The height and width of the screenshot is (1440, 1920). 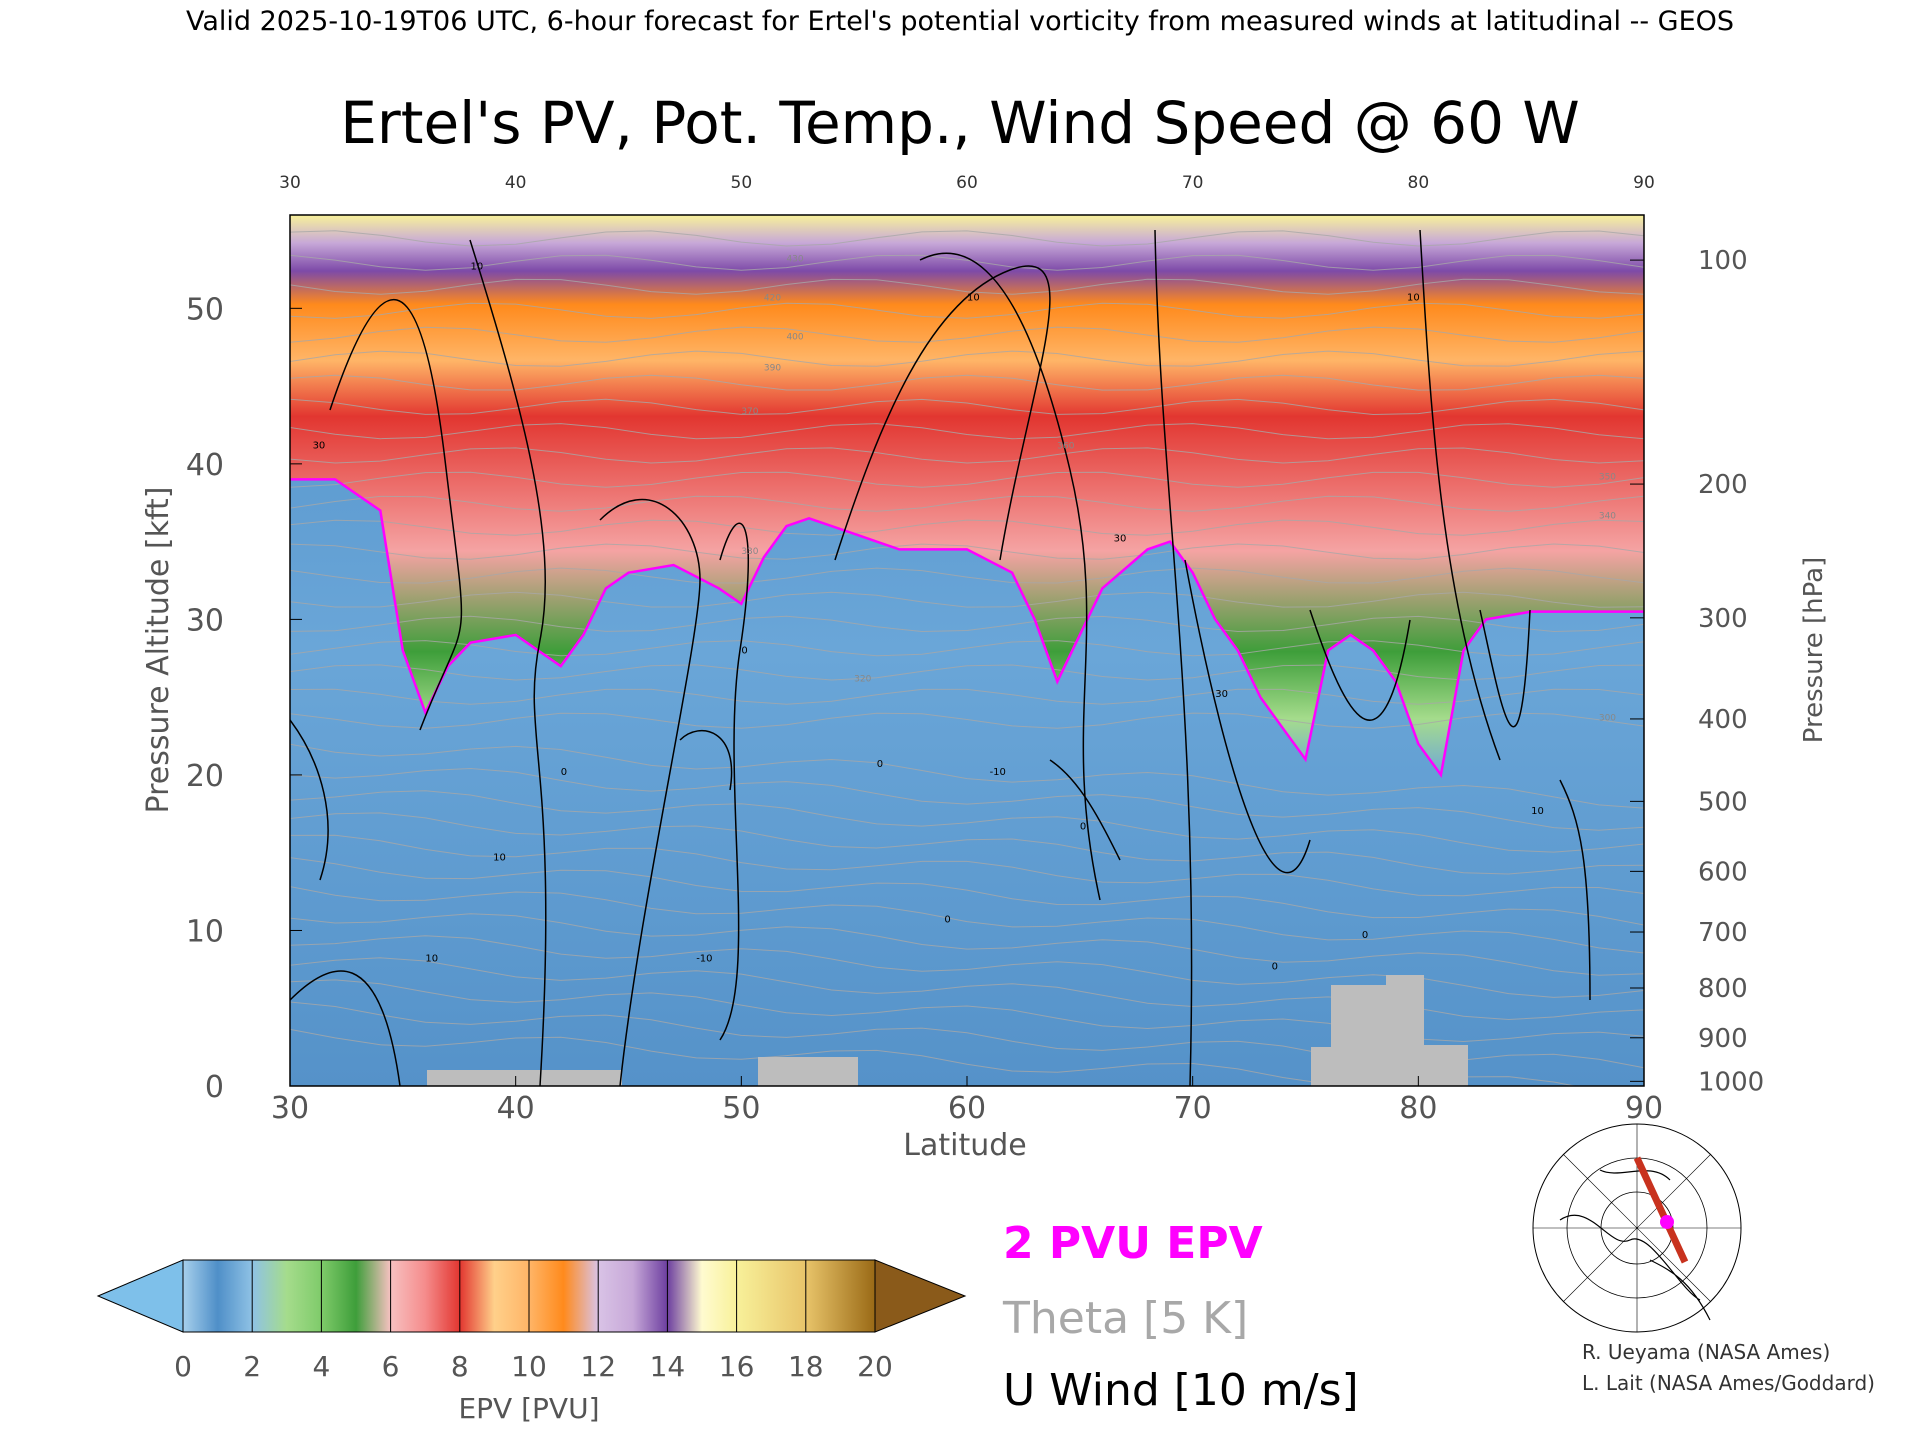 I want to click on colorbar-tick-label: 4, so click(x=321, y=1366).